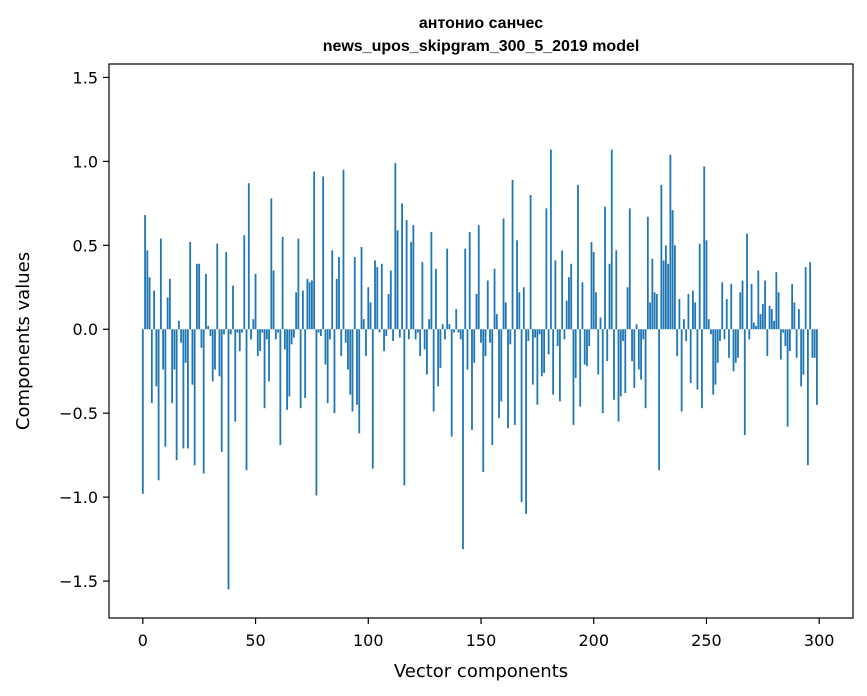 The height and width of the screenshot is (696, 867). What do you see at coordinates (368, 640) in the screenshot?
I see `x-tick-label: 100` at bounding box center [368, 640].